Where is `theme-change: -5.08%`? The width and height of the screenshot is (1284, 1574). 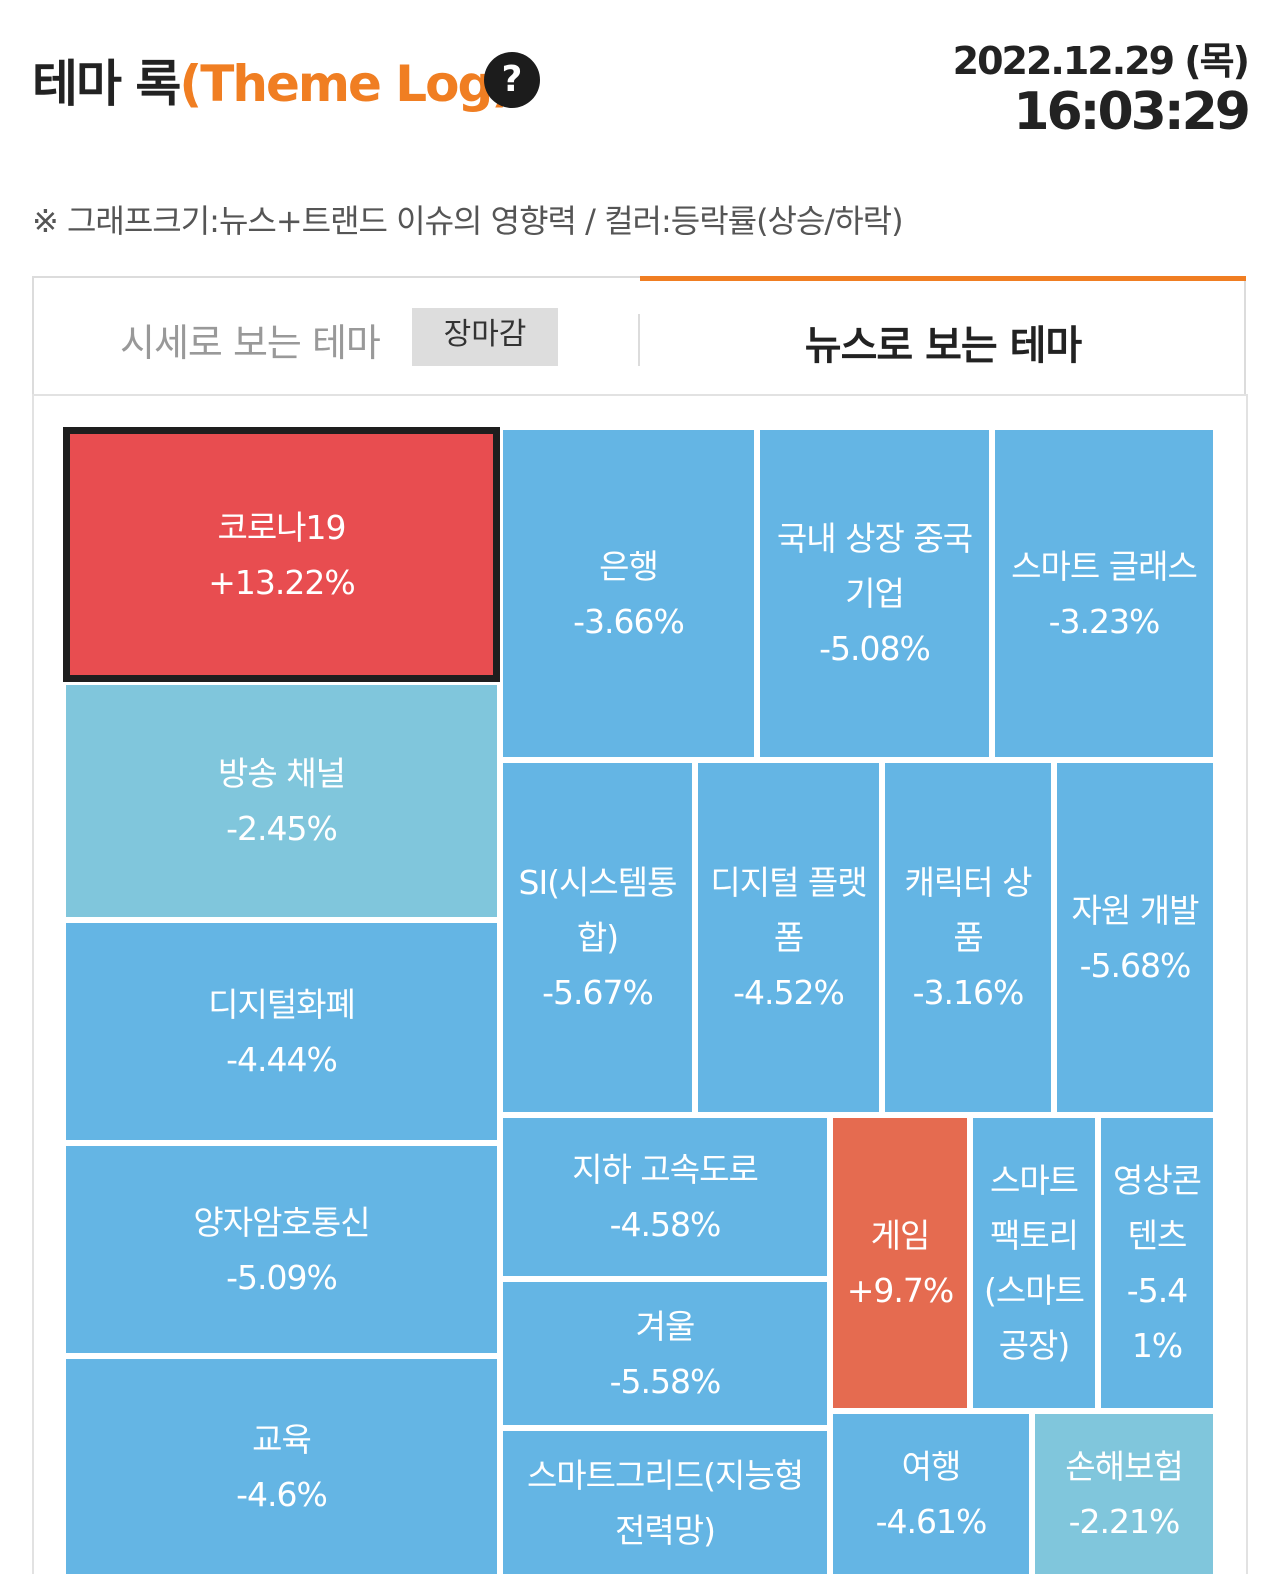
theme-change: -5.08% is located at coordinates (875, 648).